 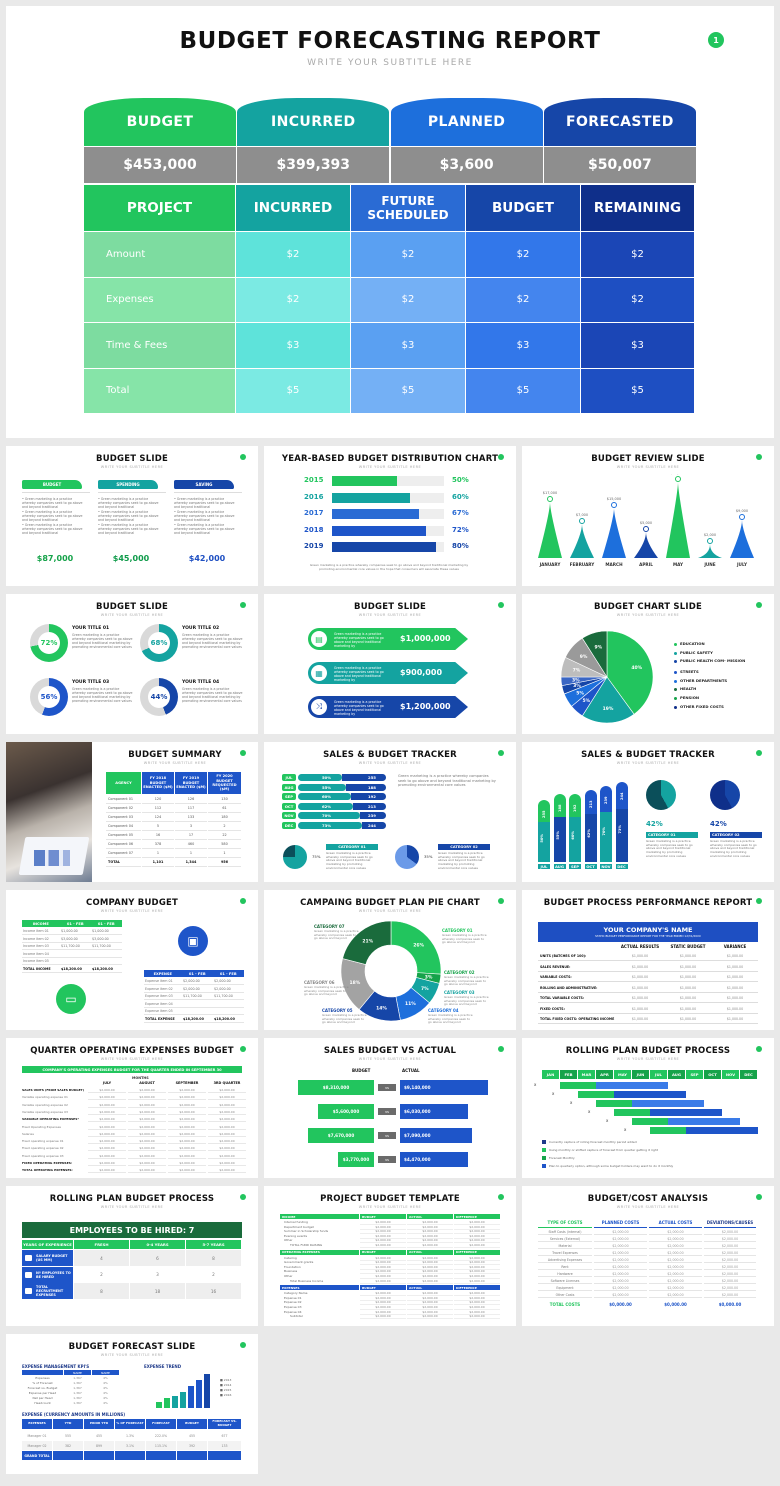 What do you see at coordinates (167, 1403) in the screenshot?
I see `trend-bar` at bounding box center [167, 1403].